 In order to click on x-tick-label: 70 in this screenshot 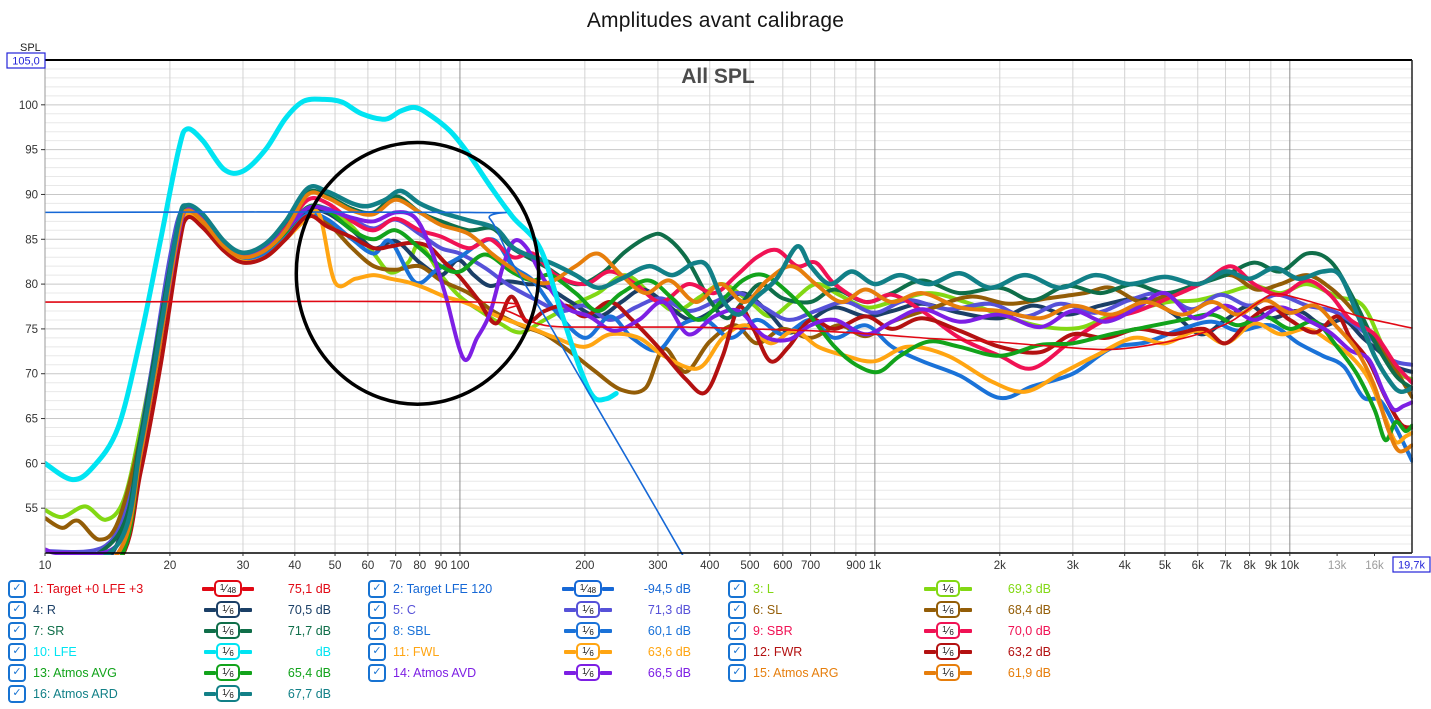, I will do `click(395, 566)`.